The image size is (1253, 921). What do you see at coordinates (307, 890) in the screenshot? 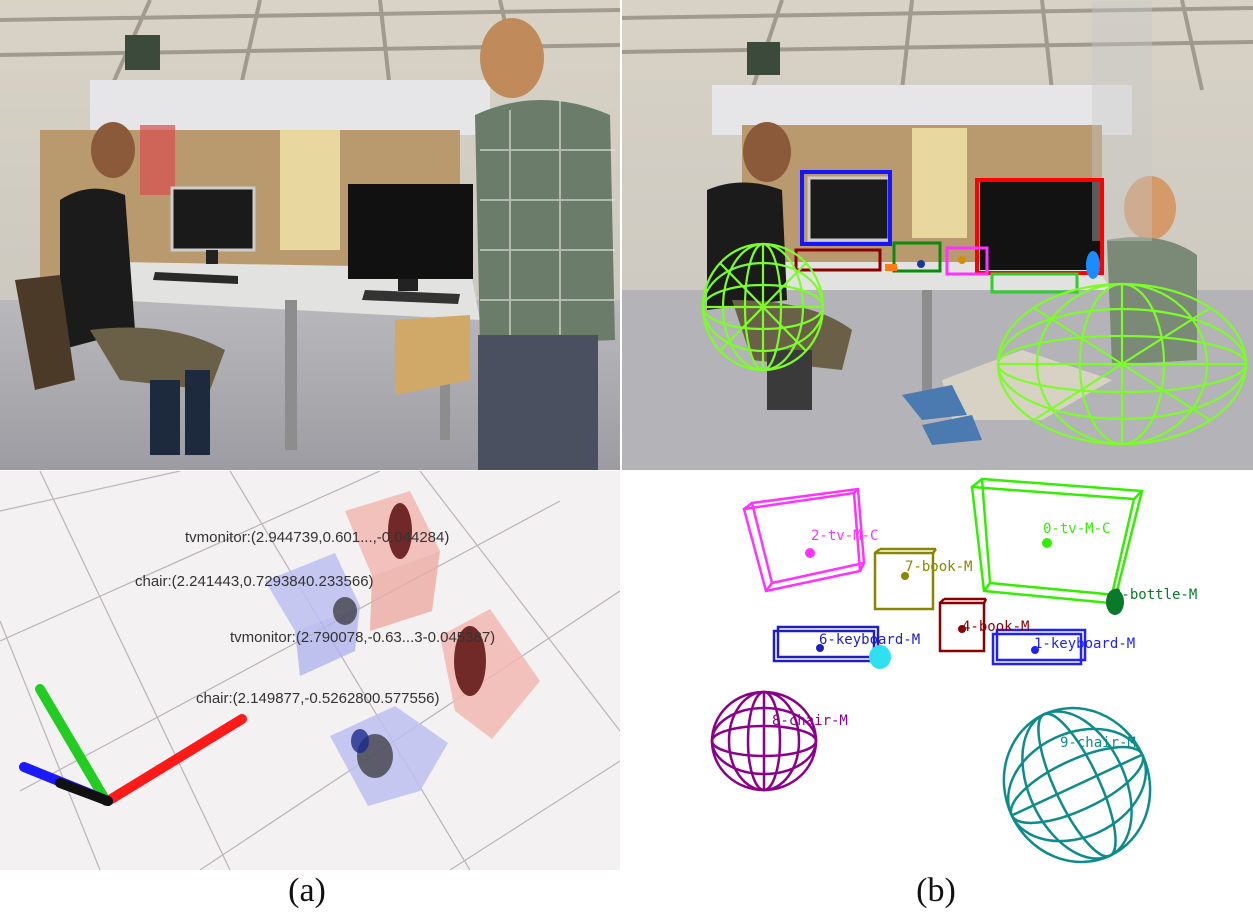
I see `caption-a: (a)` at bounding box center [307, 890].